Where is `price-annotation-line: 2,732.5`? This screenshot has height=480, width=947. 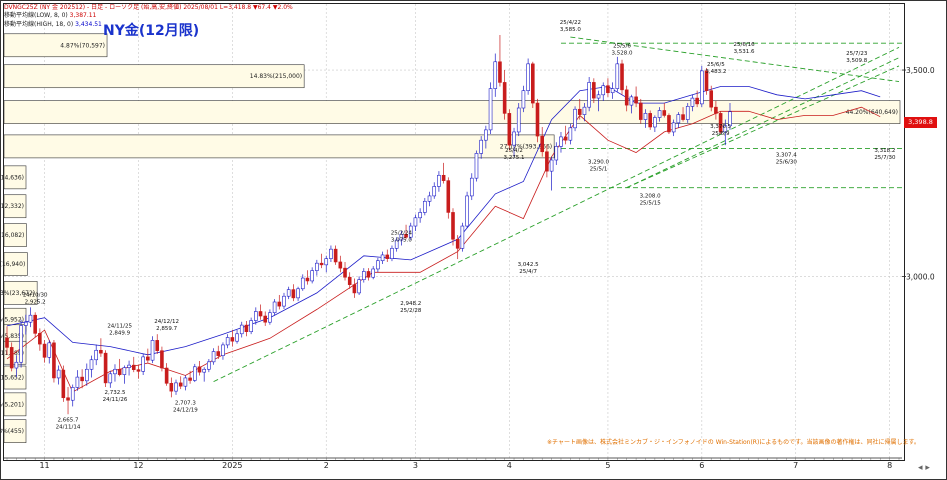 price-annotation-line: 2,732.5 is located at coordinates (114, 393).